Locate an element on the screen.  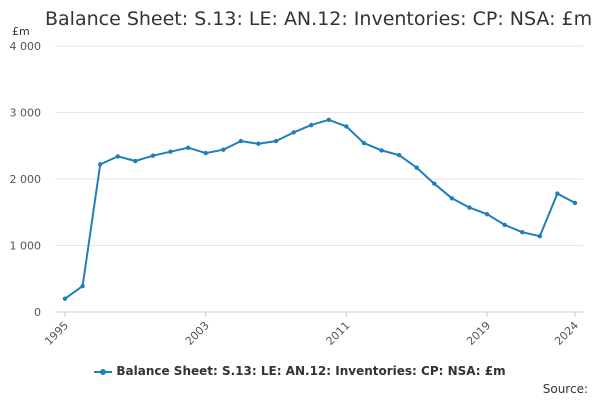
data-point-1997 is located at coordinates (100, 164).